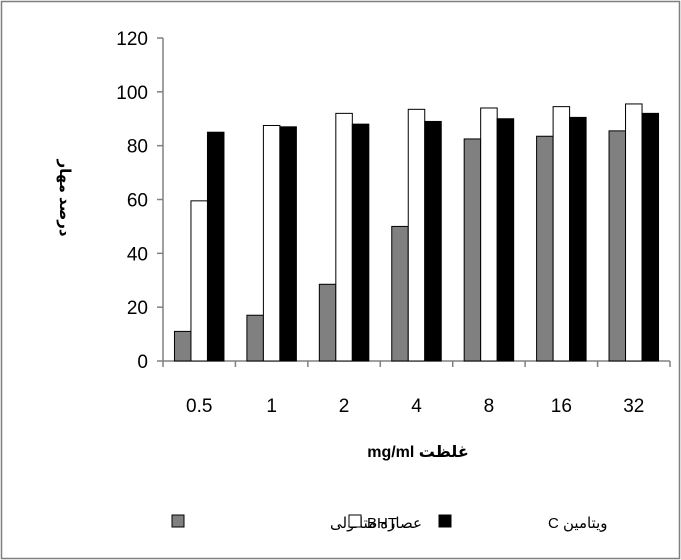 The height and width of the screenshot is (560, 681). I want to click on x-tick-label: 1, so click(271, 406).